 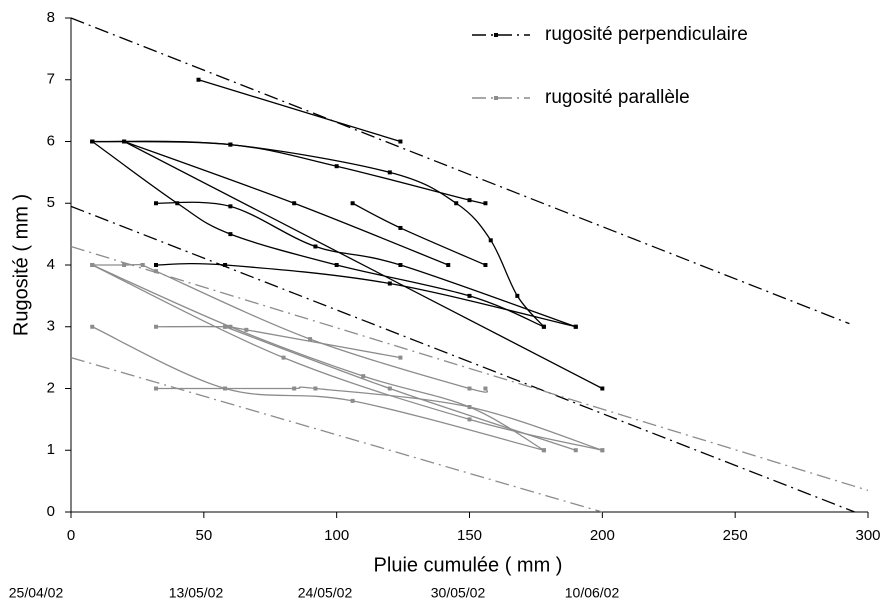 I want to click on legend-text: rugosité perpendiculaire, so click(x=646, y=34).